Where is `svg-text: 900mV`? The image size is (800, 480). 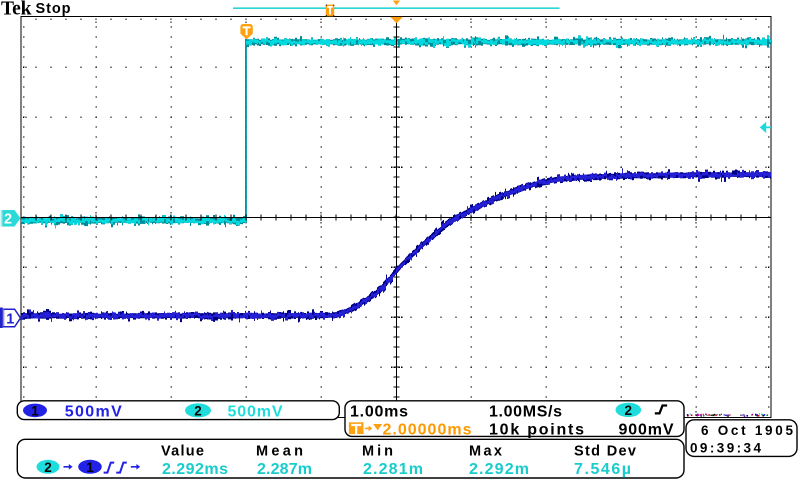 svg-text: 900mV is located at coordinates (646, 430).